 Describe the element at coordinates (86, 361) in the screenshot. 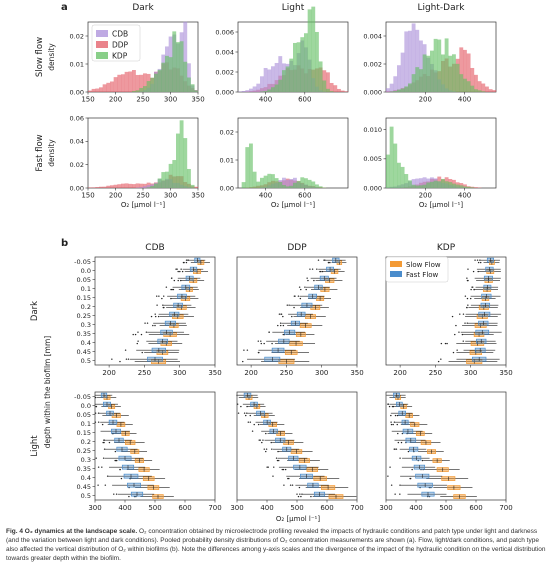

I see `depth-tick-label: 0.5` at that location.